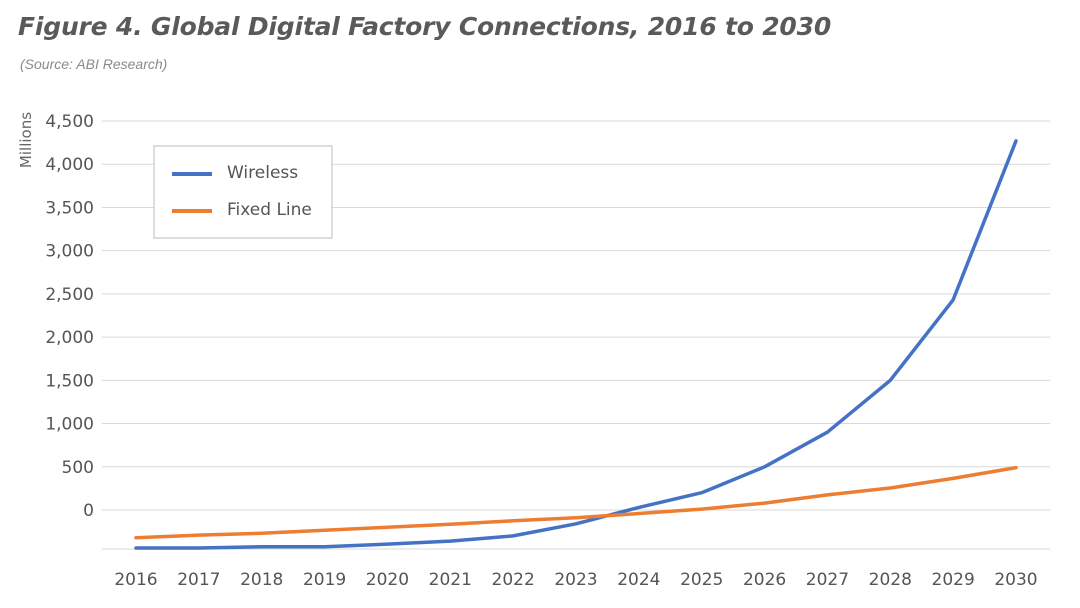  What do you see at coordinates (576, 502) in the screenshot?
I see `series-line-fixed-line` at bounding box center [576, 502].